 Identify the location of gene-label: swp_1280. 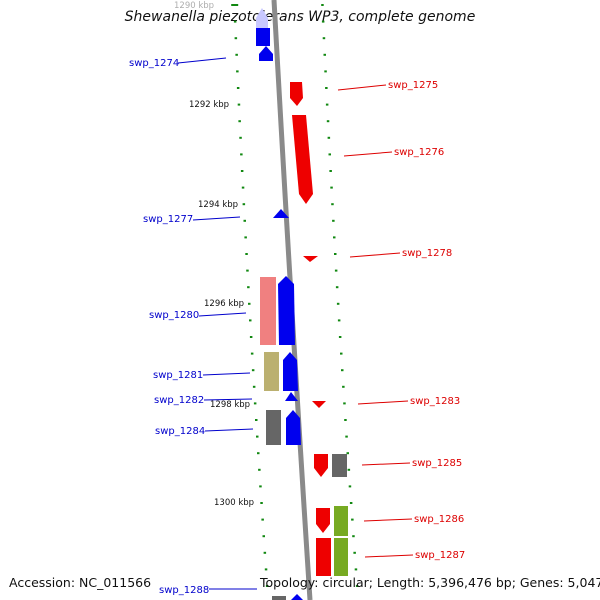
(174, 315).